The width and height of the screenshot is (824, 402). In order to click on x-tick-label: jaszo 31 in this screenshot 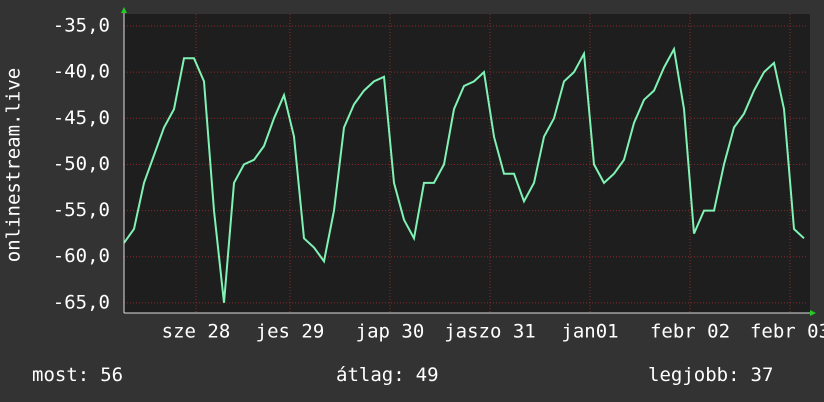, I will do `click(490, 332)`.